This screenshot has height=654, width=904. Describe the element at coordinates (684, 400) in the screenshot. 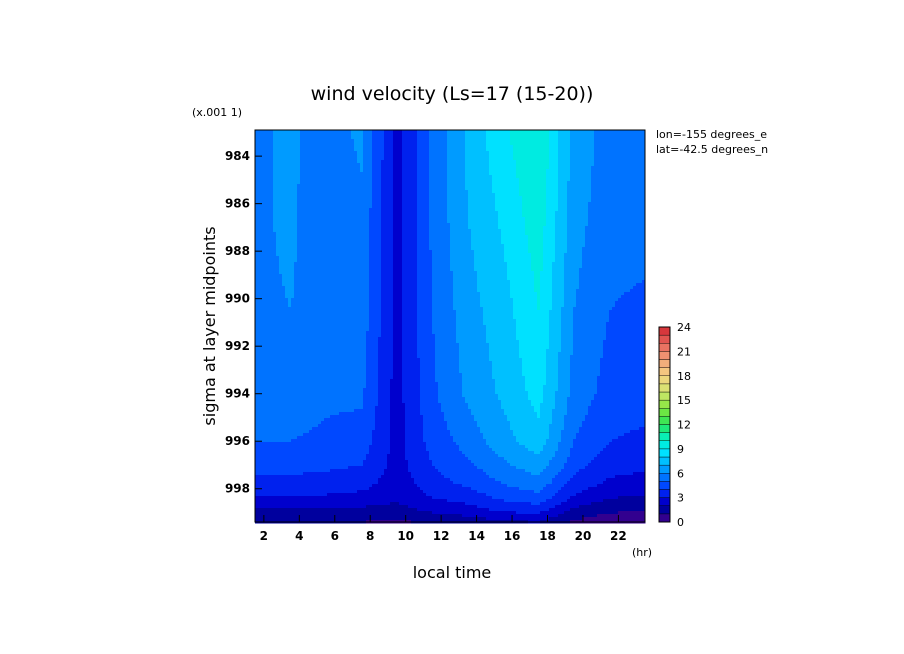

I see `colorbar-tick-label: 15` at that location.